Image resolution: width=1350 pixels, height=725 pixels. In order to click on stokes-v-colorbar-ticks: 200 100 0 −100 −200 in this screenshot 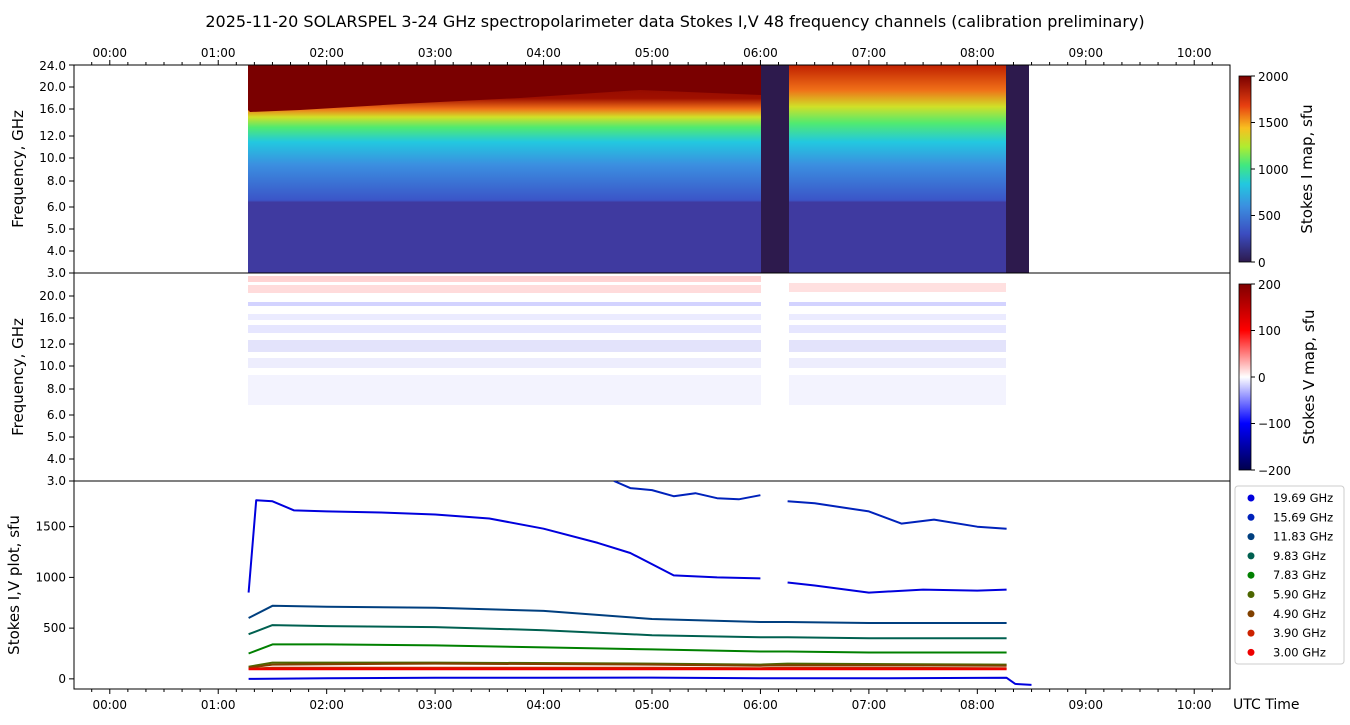, I will do `click(1271, 378)`.